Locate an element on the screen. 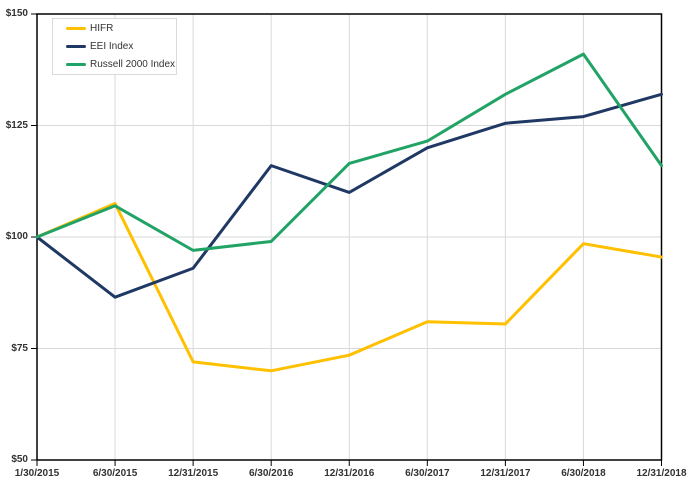  legend-item: Russell 2000 Index is located at coordinates (121, 65).